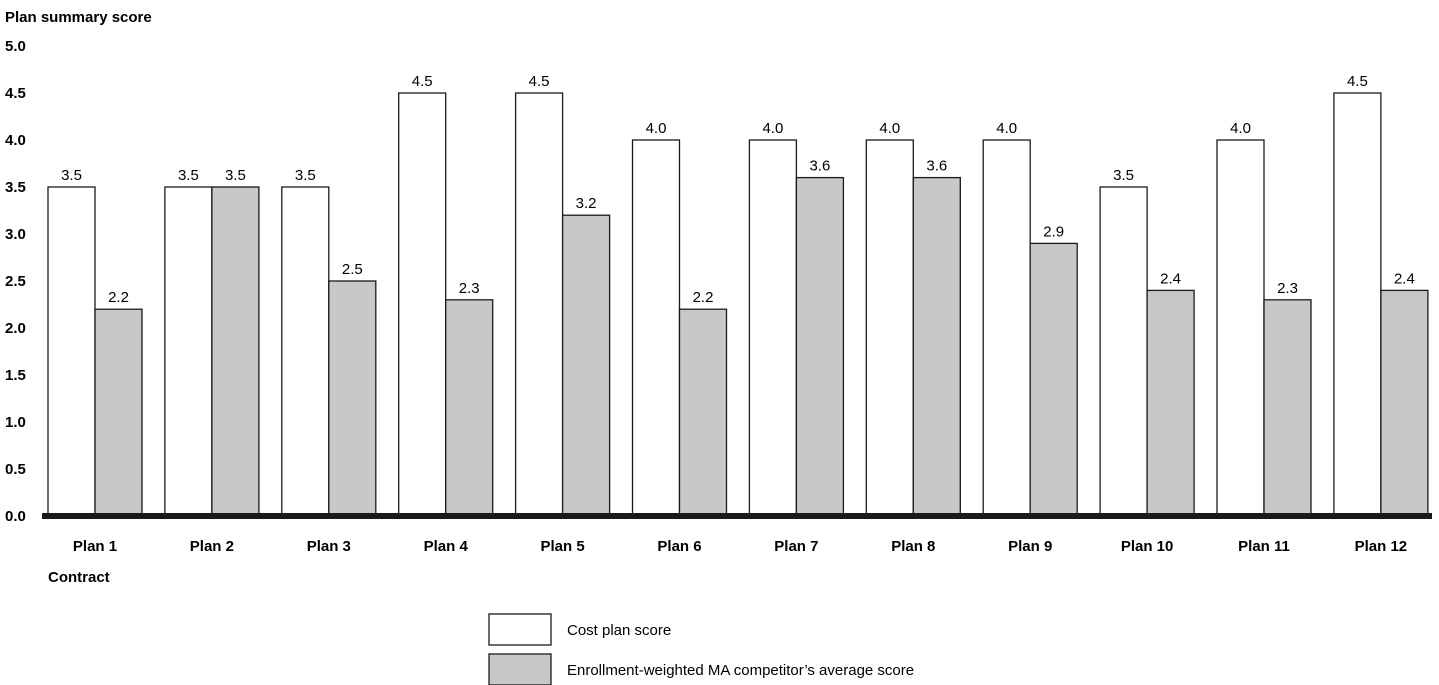  I want to click on x-axis-label: Contract, so click(79, 577).